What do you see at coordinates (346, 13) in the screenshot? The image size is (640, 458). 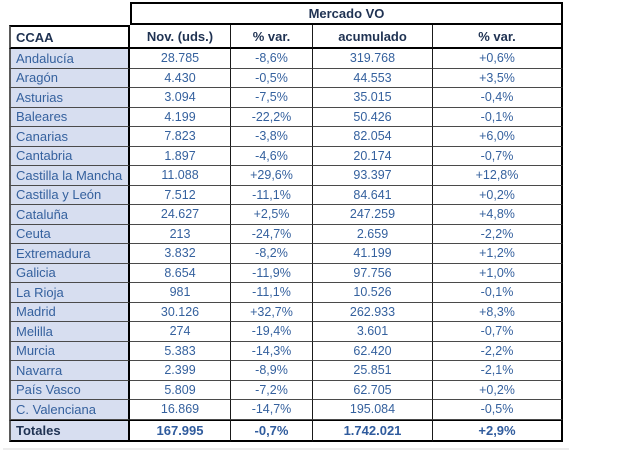 I see `table-title: Mercado VO` at bounding box center [346, 13].